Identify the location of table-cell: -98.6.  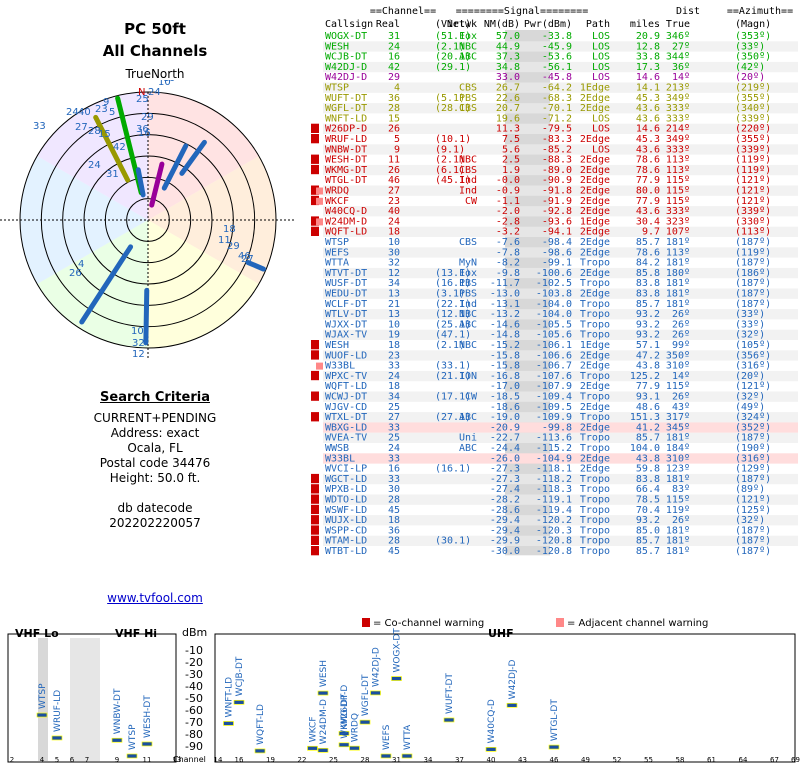
(557, 252).